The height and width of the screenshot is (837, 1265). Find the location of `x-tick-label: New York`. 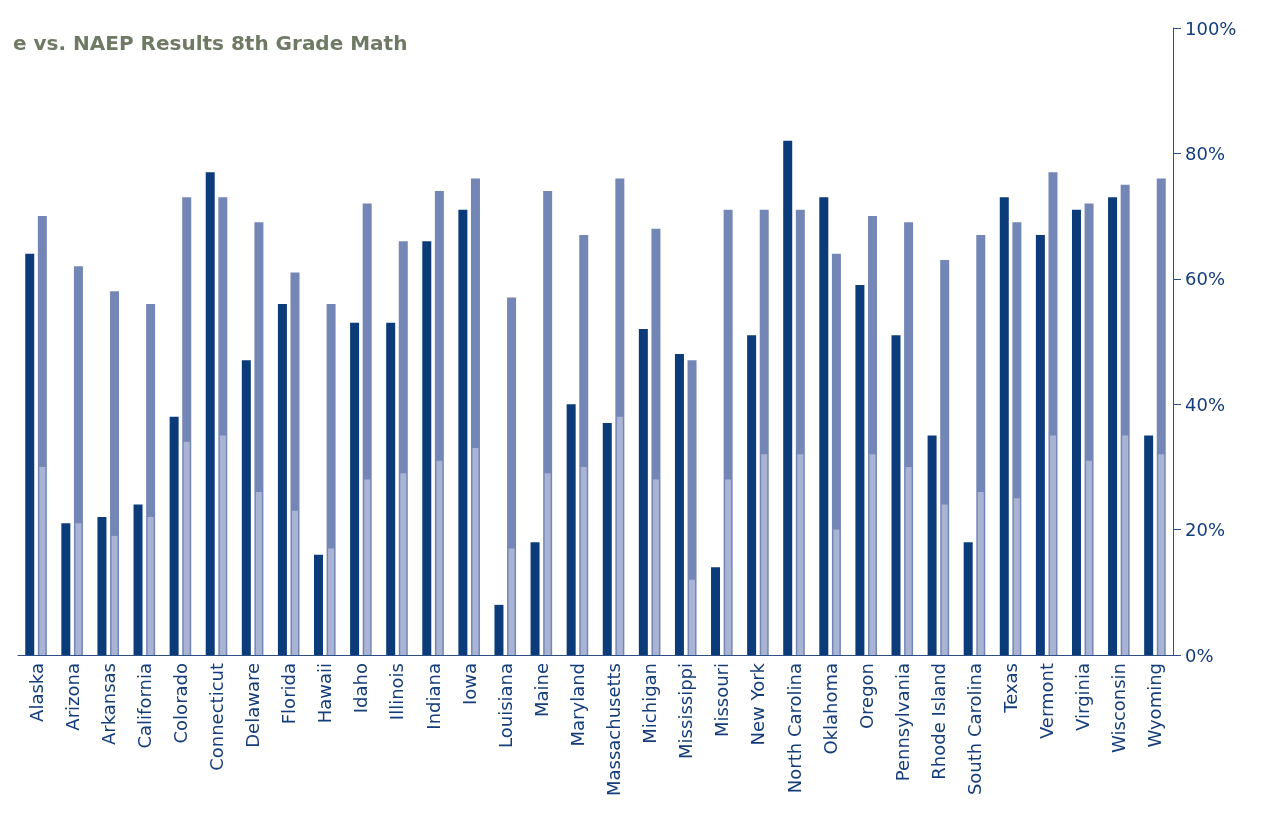

x-tick-label: New York is located at coordinates (758, 704).